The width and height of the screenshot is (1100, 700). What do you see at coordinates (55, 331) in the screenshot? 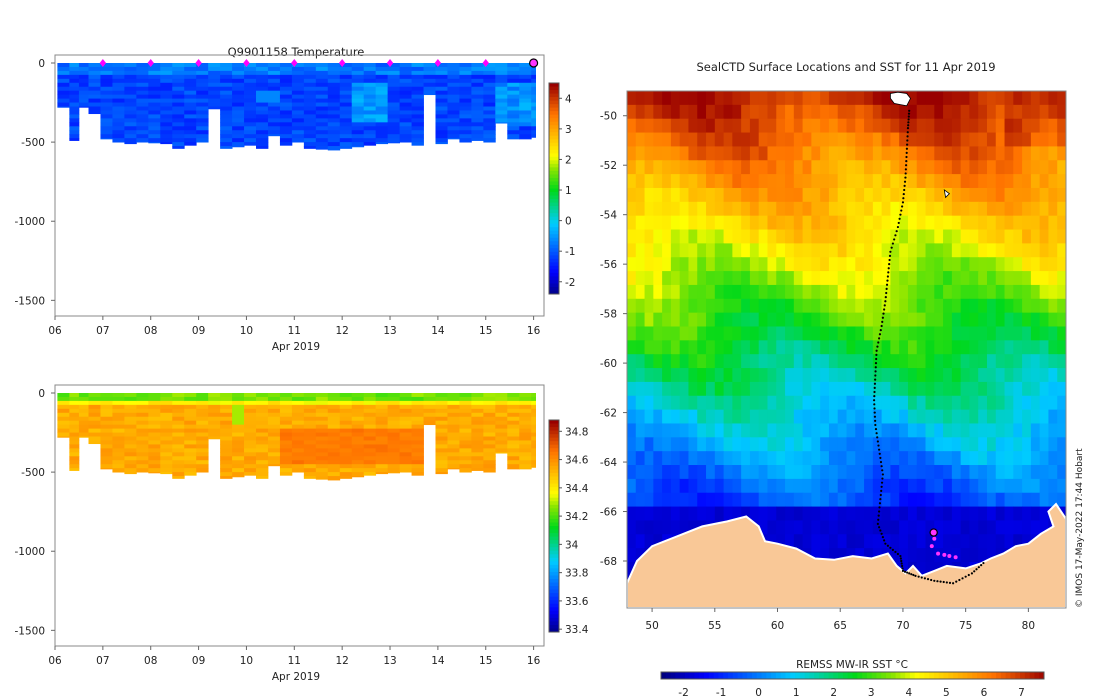
I see `x-tick-label: 06` at bounding box center [55, 331].